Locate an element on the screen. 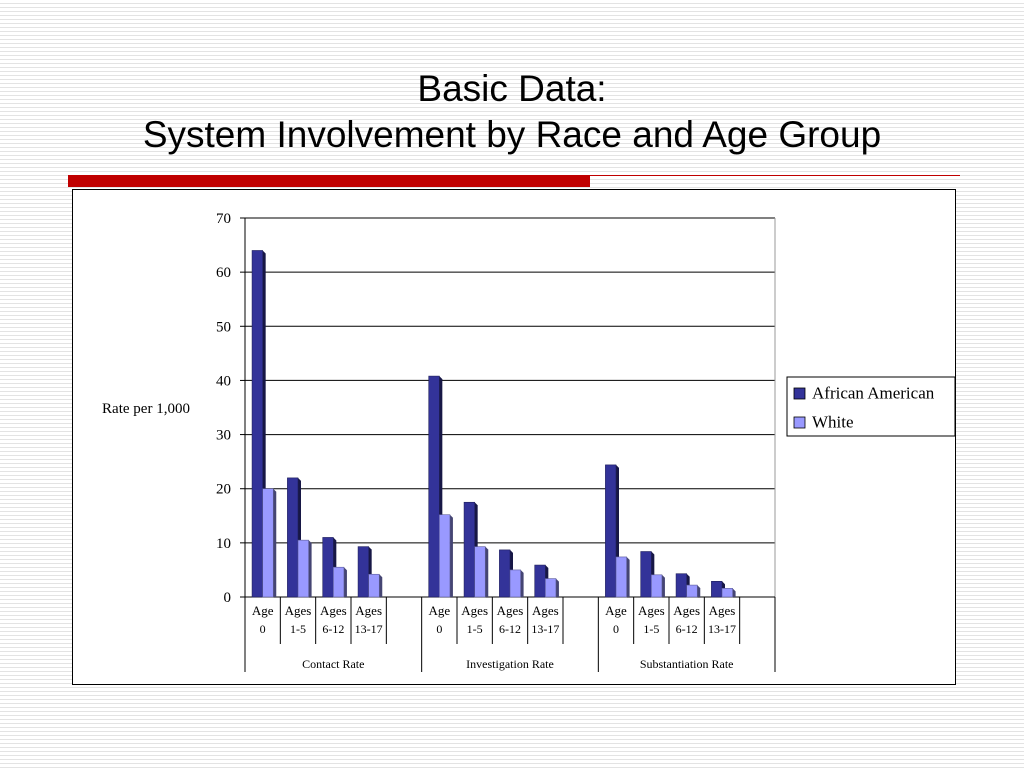 This screenshot has height=768, width=1024. y-tick-label: 20 is located at coordinates (223, 490).